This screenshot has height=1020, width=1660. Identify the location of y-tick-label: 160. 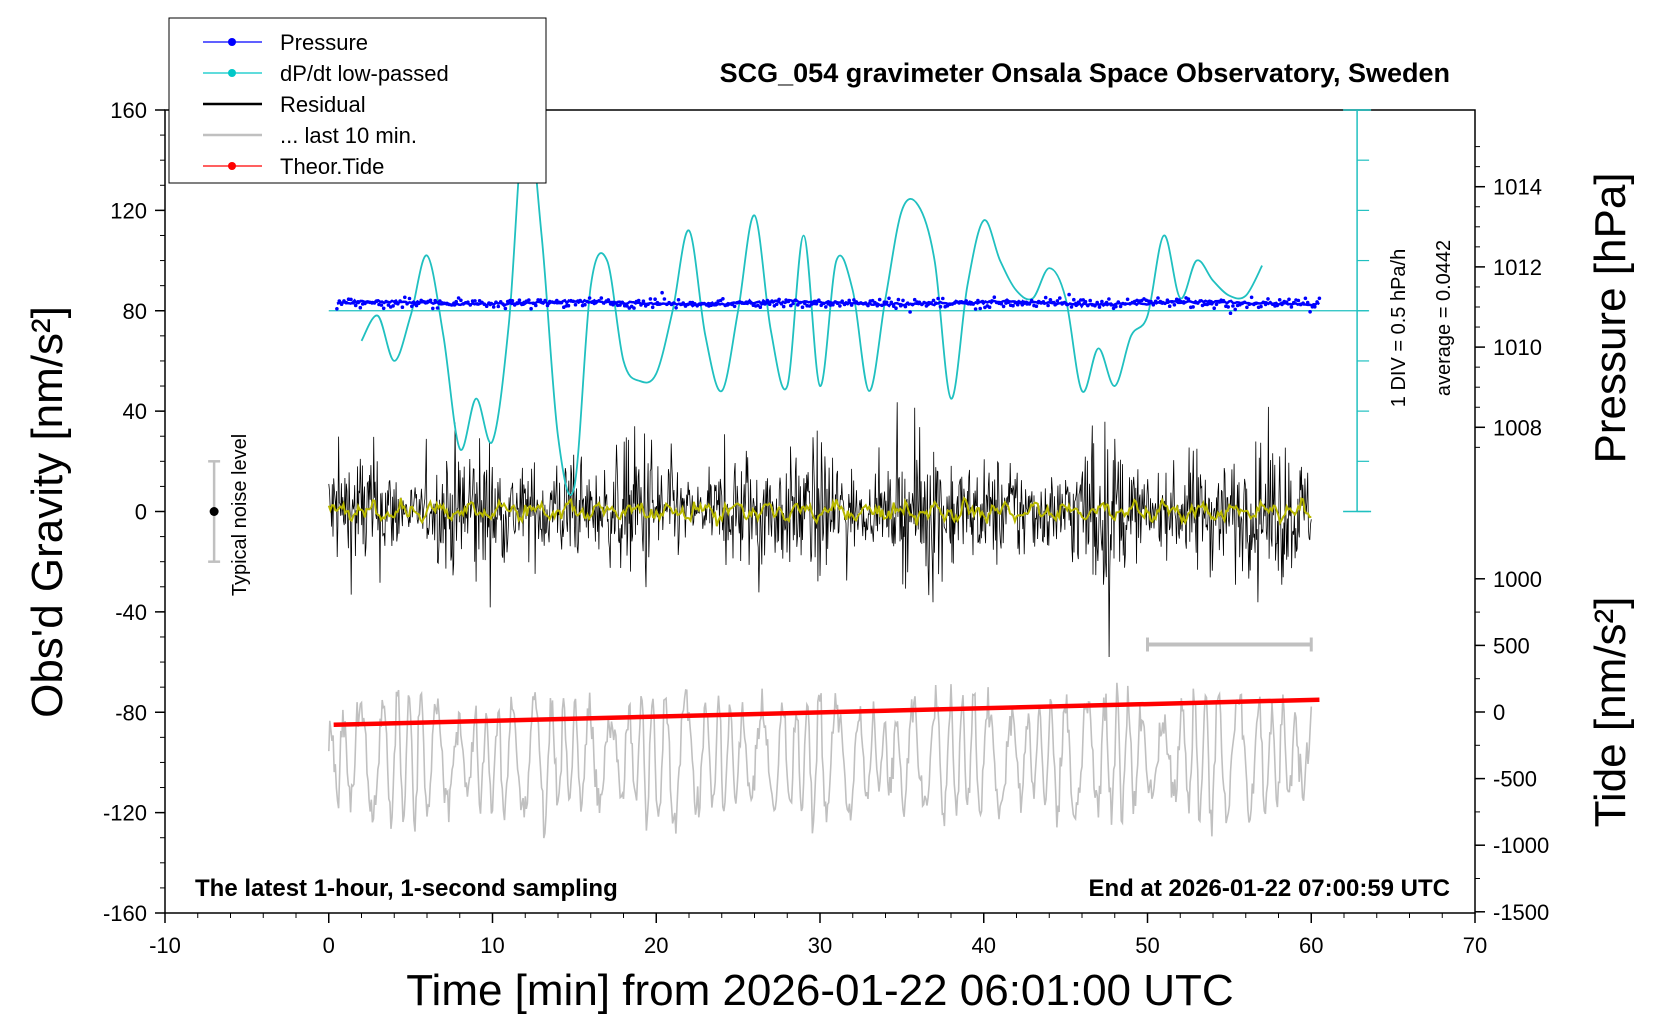
(128, 110).